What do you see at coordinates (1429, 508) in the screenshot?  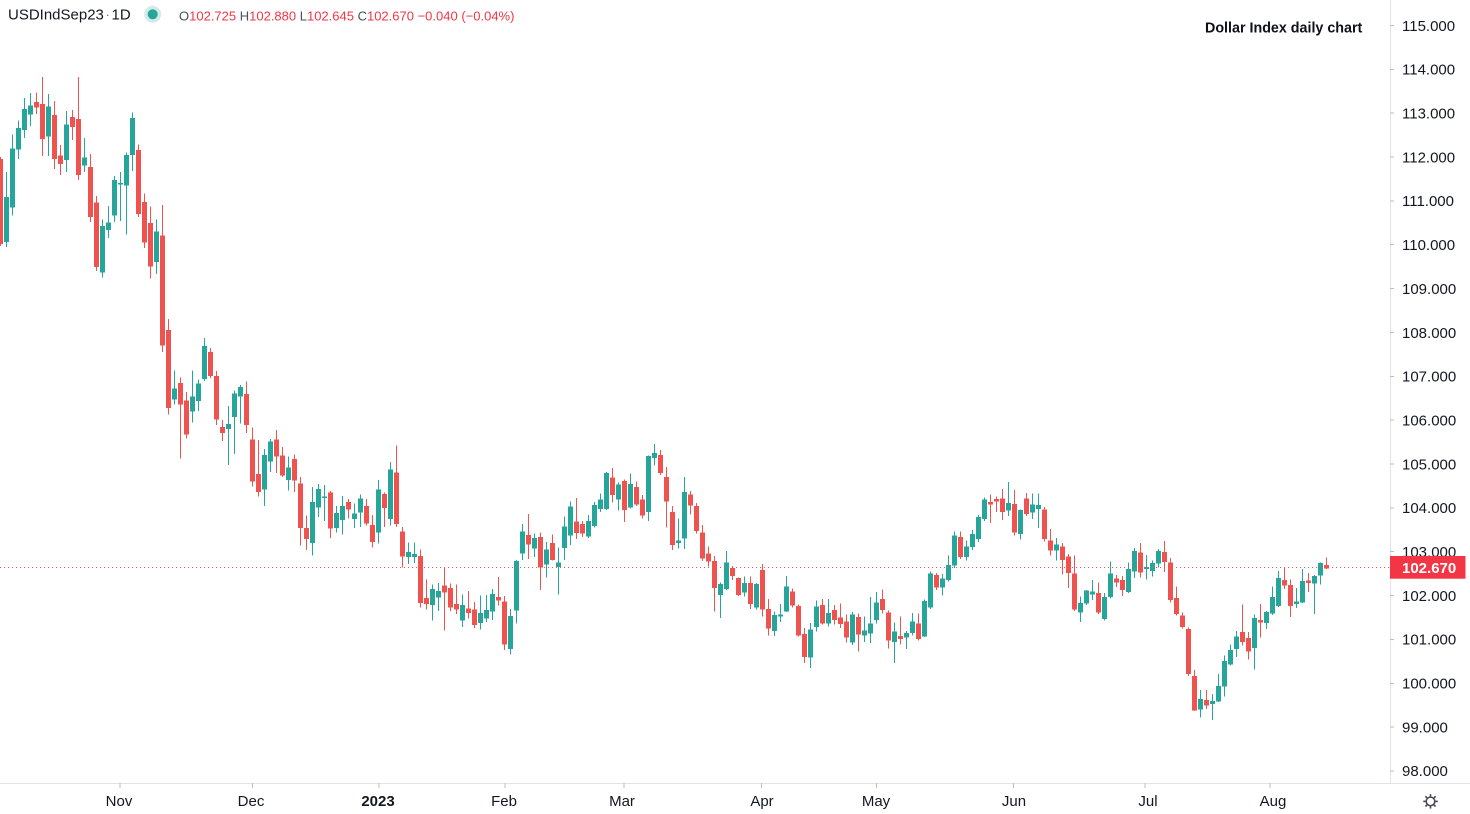 I see `svg-text: 104.000` at bounding box center [1429, 508].